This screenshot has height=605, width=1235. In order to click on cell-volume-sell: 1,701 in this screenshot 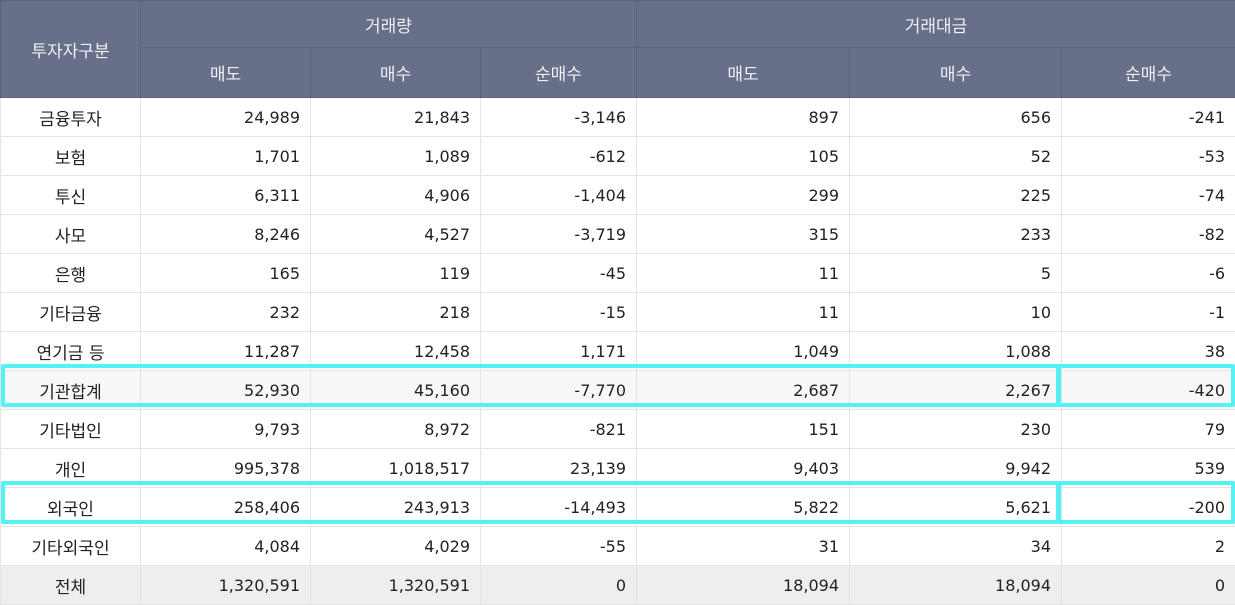, I will do `click(226, 156)`.